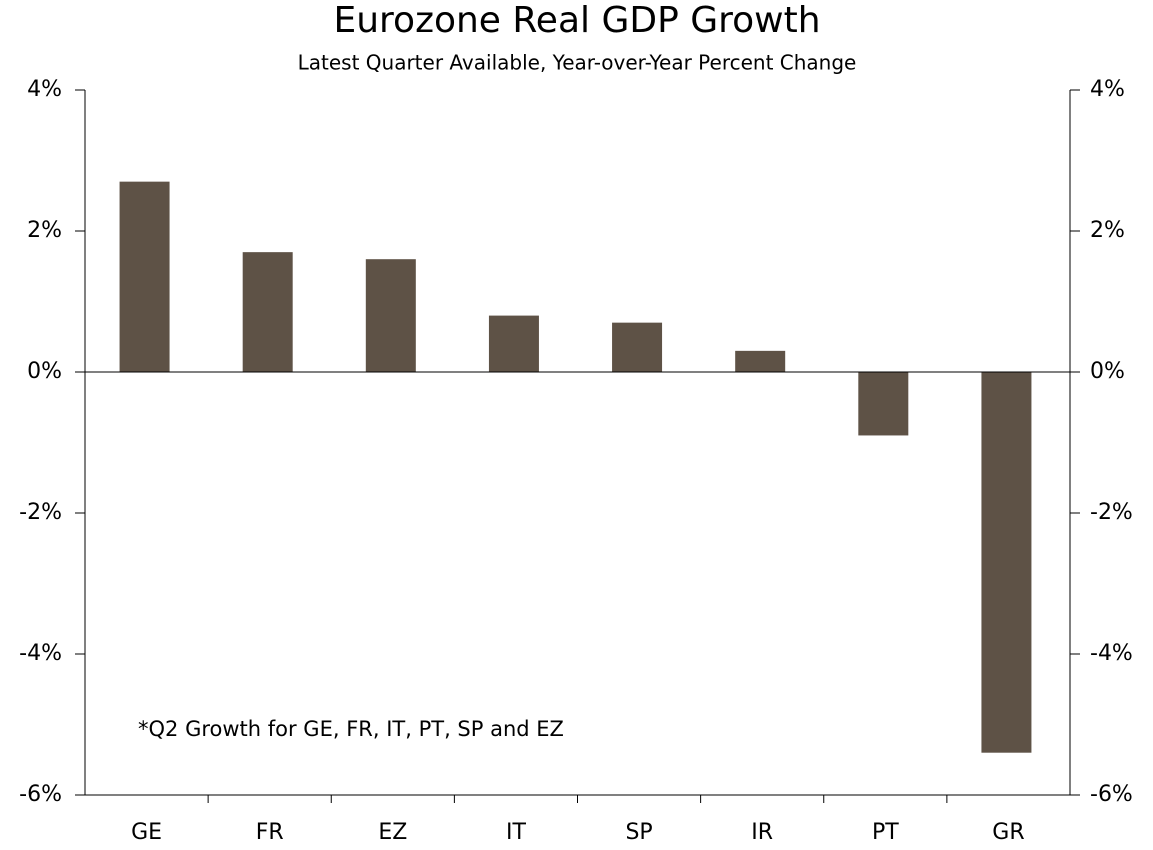 The width and height of the screenshot is (1153, 850). I want to click on y2-tick-label: 0%, so click(1107, 371).